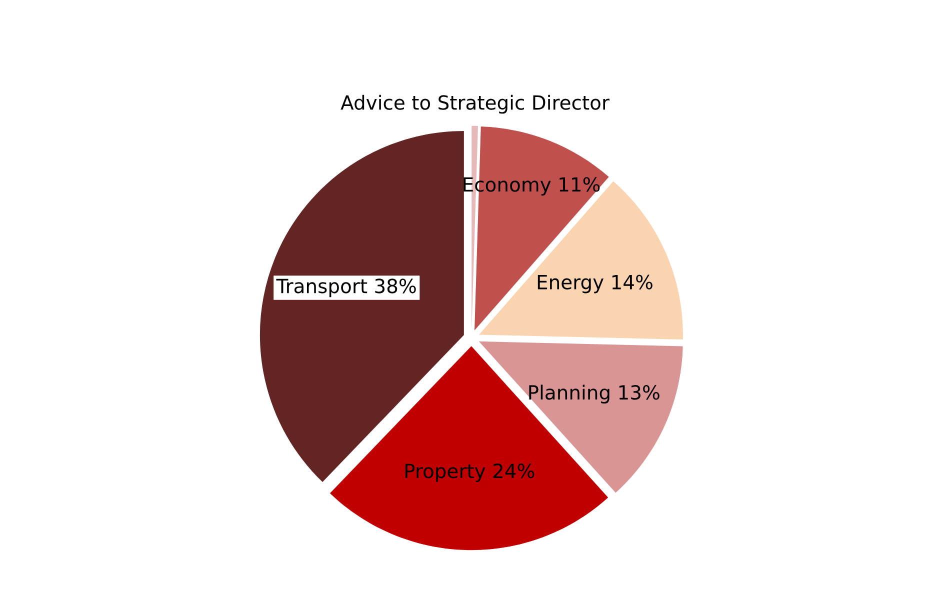  I want to click on slice-label: Energy 14%, so click(595, 284).